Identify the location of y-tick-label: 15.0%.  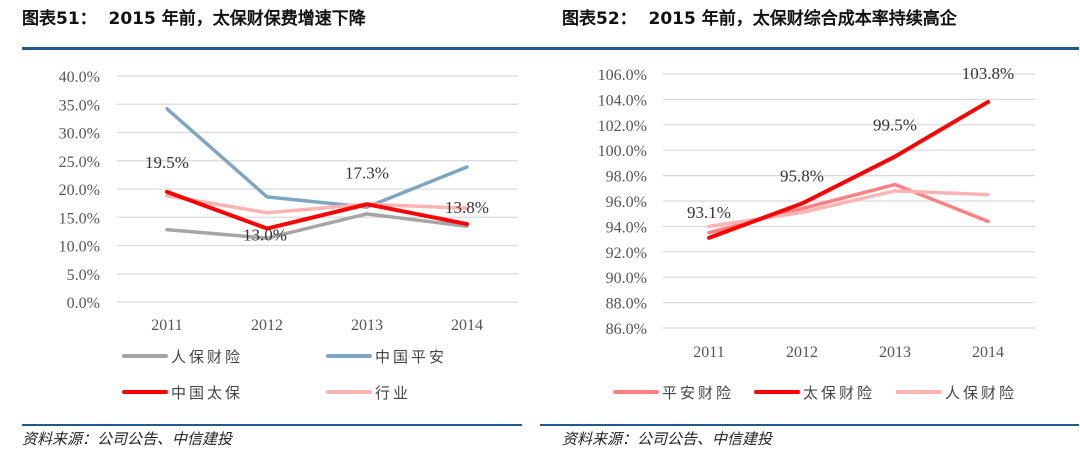
(79, 218).